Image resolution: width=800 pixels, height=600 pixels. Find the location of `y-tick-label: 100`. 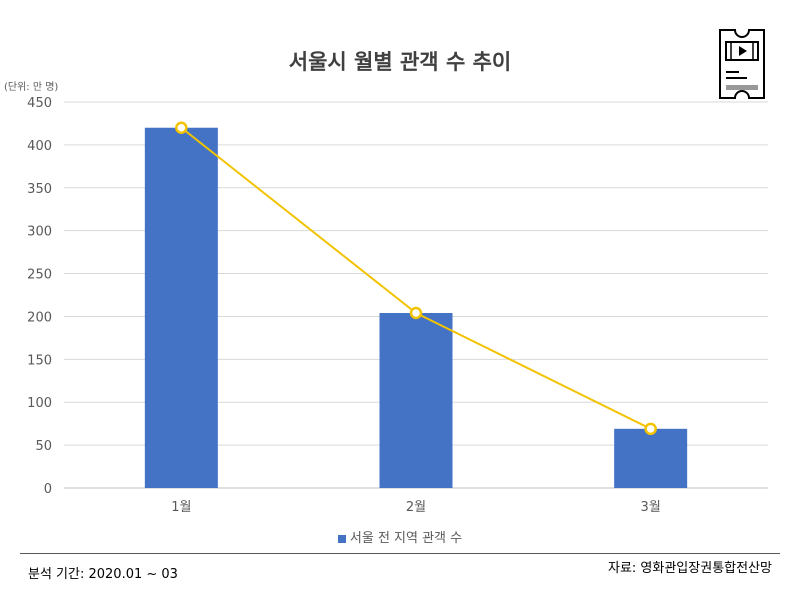

y-tick-label: 100 is located at coordinates (39, 403).